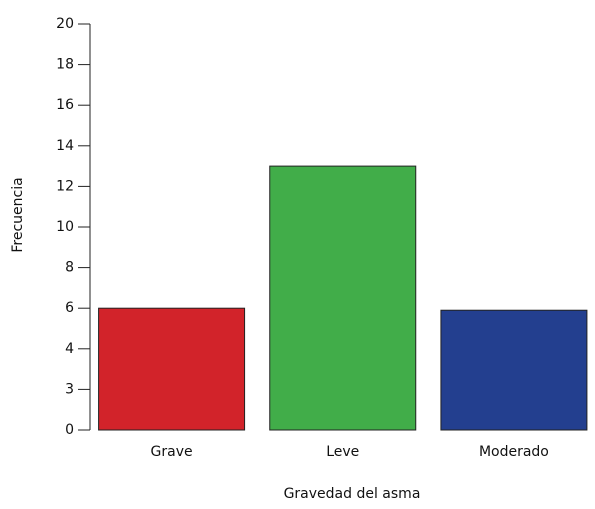 The image size is (595, 509). What do you see at coordinates (69, 349) in the screenshot?
I see `y-tick-label: 4` at bounding box center [69, 349].